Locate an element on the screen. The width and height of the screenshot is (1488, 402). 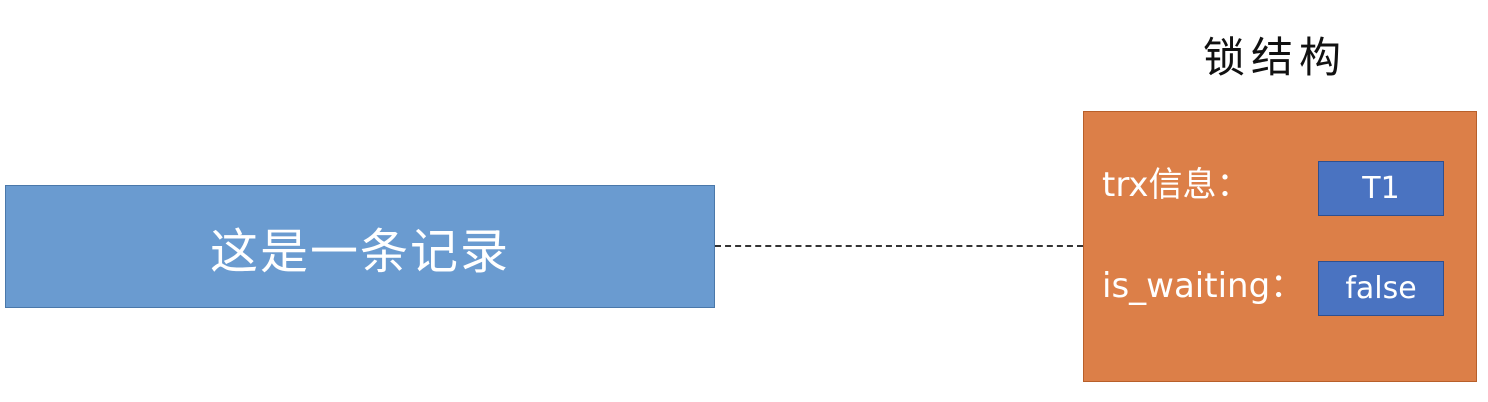
dashed-connector is located at coordinates (899, 246).